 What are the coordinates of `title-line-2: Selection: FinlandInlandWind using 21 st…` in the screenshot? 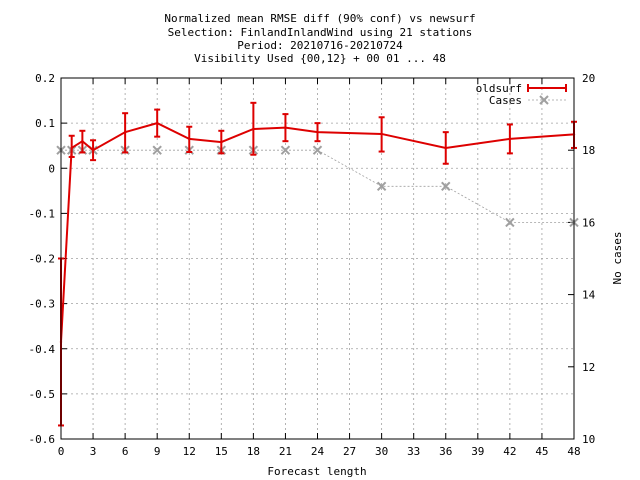 It's located at (320, 32).